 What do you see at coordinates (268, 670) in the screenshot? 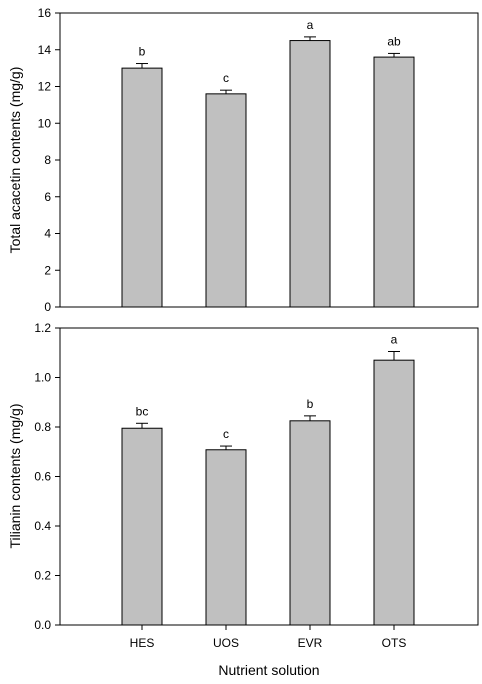
I see `x-axis-label: Nutrient solution` at bounding box center [268, 670].